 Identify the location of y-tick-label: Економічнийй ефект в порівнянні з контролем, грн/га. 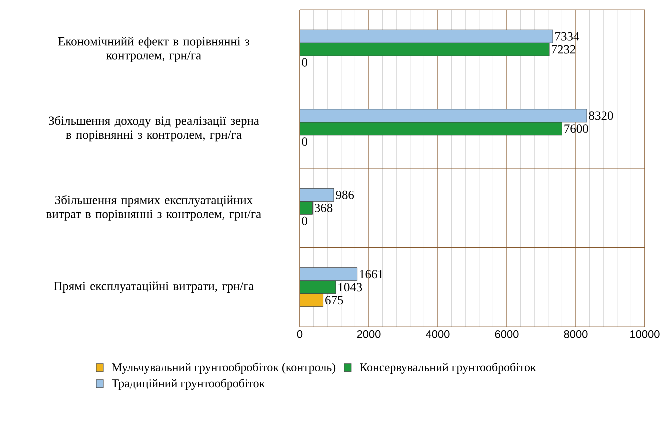
(154, 49).